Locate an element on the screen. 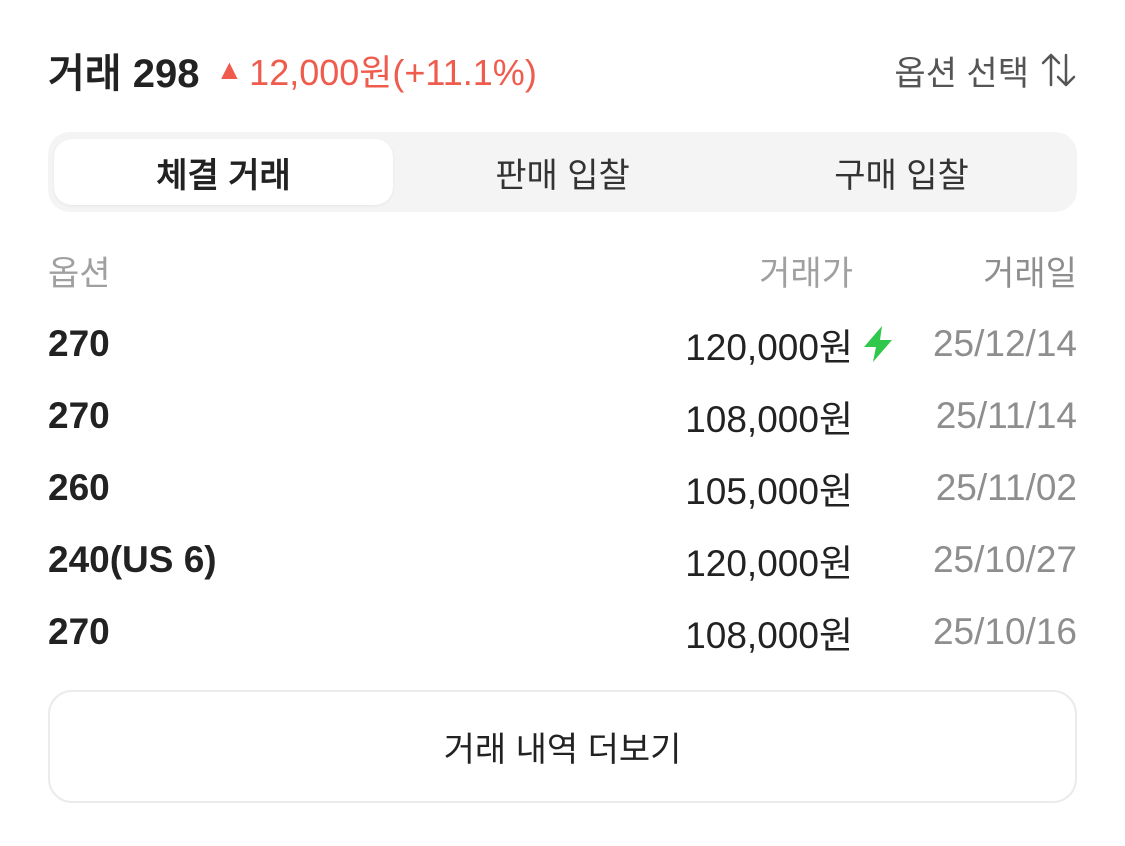 The height and width of the screenshot is (846, 1125). table-row: 270 108,000원 25/10/16 is located at coordinates (562, 632).